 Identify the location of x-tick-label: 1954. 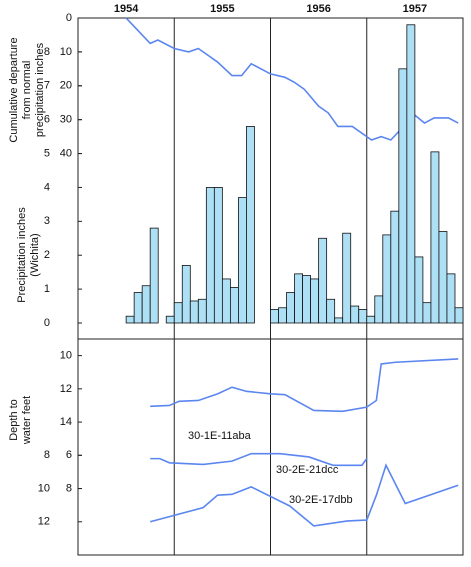
(126, 9).